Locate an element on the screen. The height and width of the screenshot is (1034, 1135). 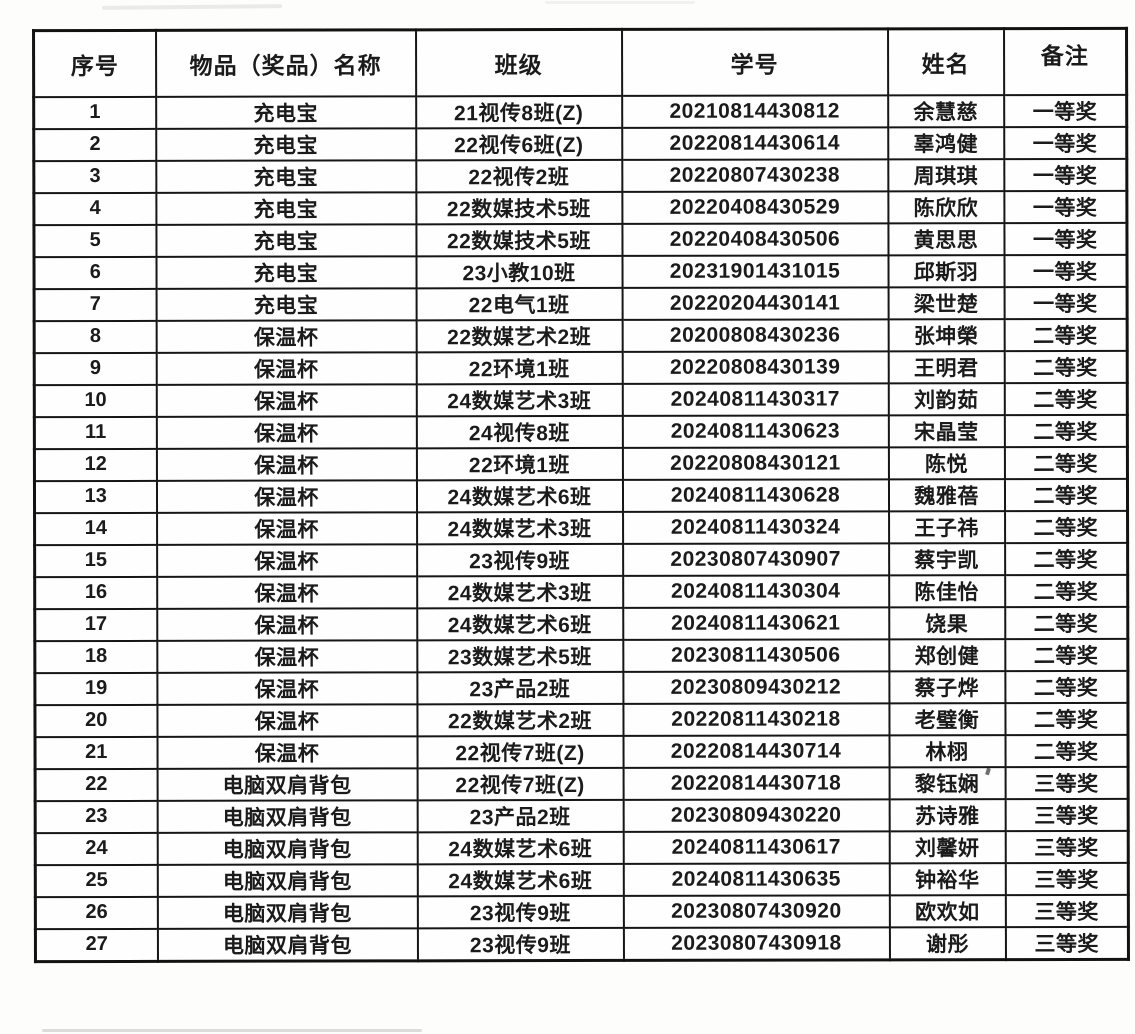
table-cell-index: 16 is located at coordinates (95, 592).